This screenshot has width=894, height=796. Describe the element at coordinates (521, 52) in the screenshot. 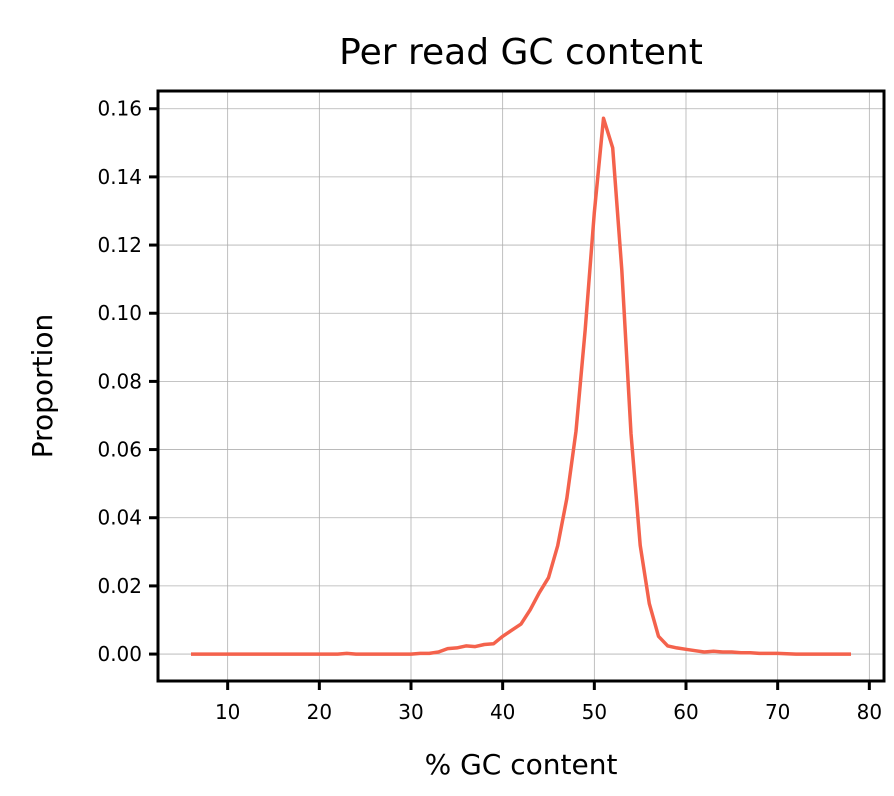

I see `chart-title: Per read GC content` at that location.